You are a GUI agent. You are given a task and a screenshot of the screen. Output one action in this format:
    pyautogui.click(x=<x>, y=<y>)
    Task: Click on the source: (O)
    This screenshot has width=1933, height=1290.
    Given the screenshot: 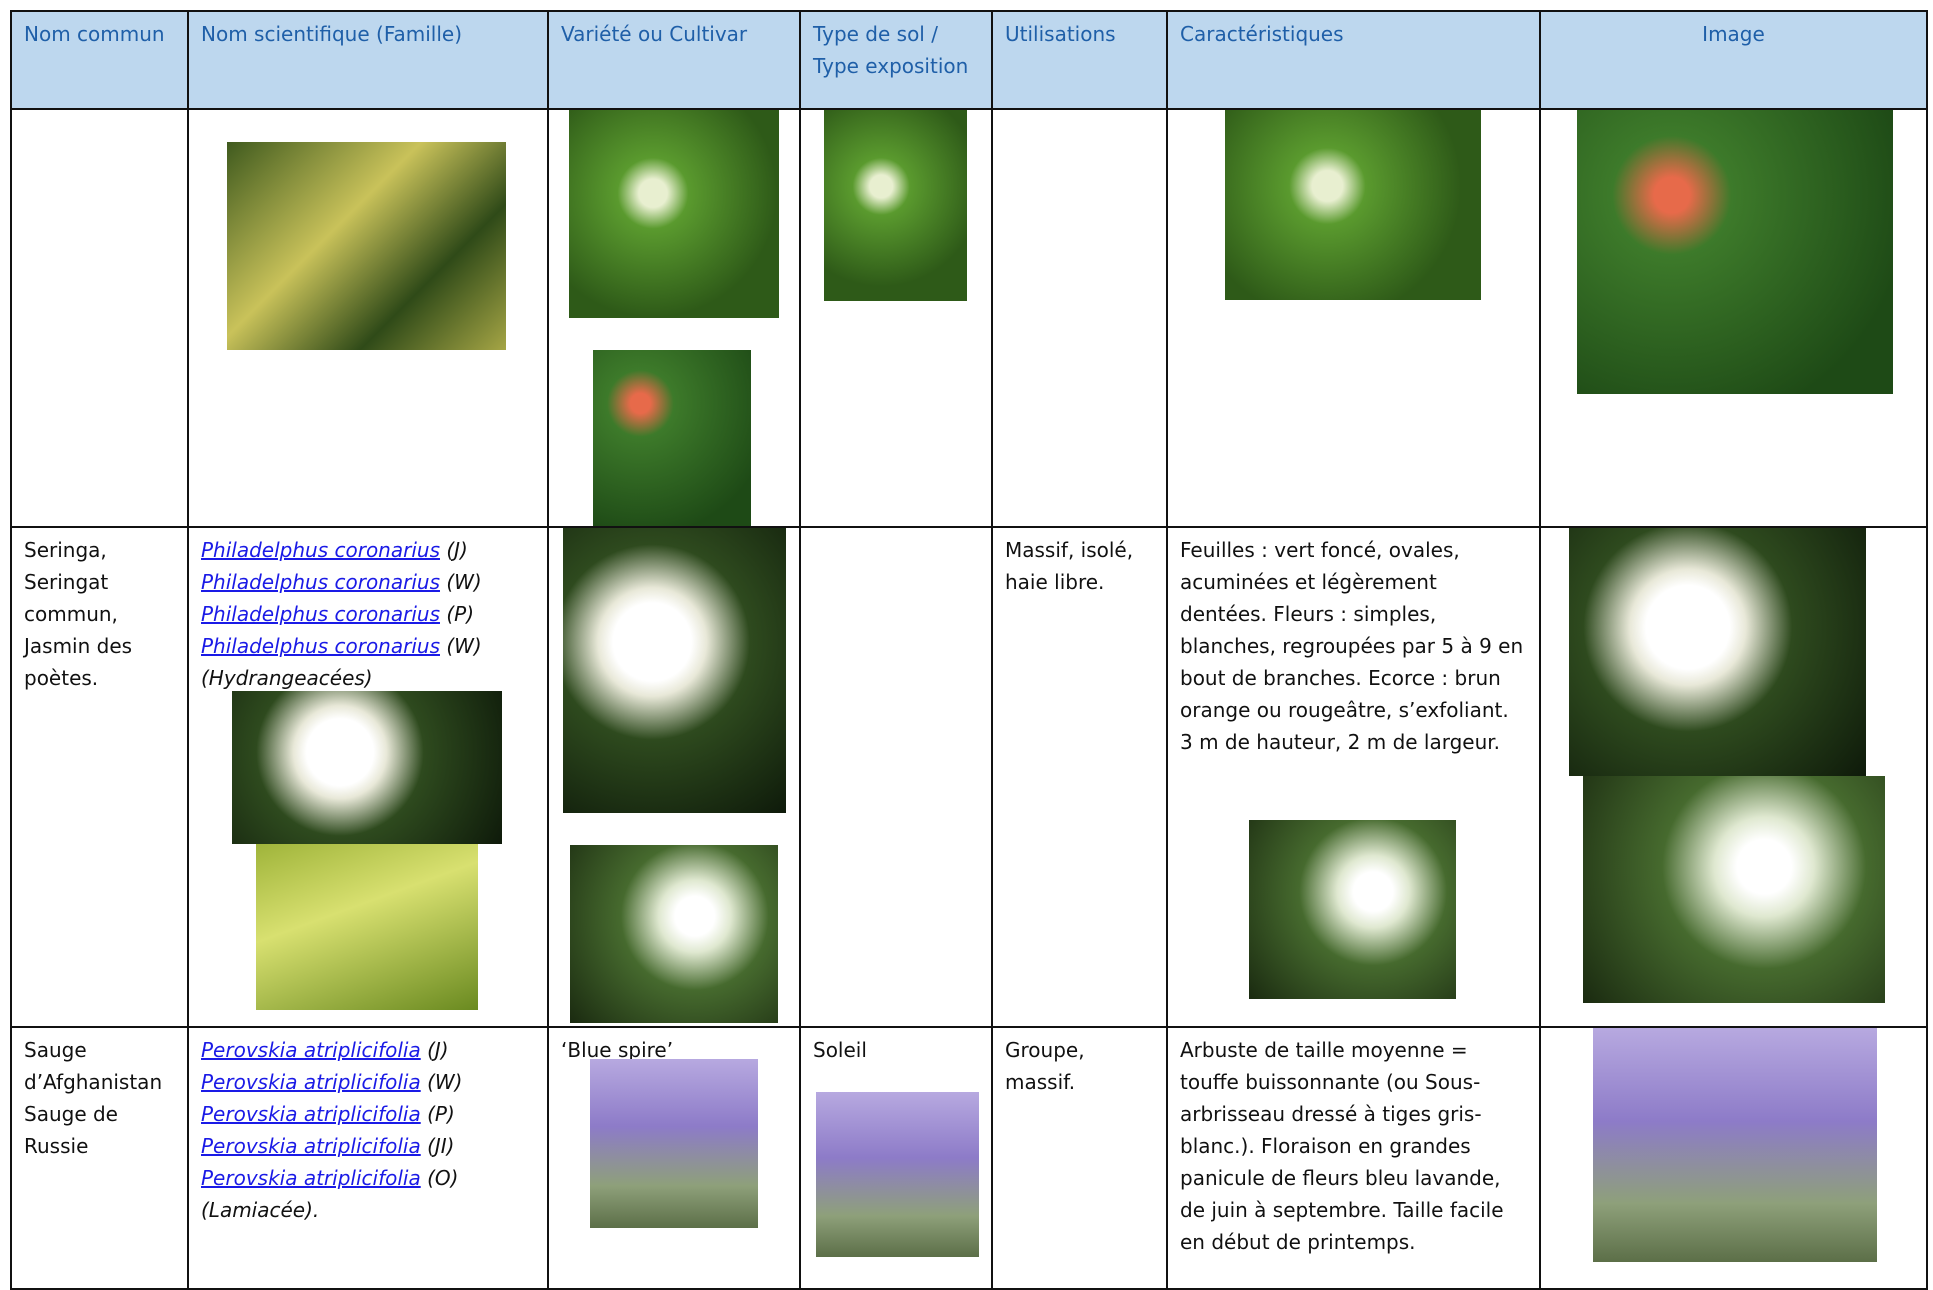 What is the action you would take?
    pyautogui.click(x=443, y=1178)
    